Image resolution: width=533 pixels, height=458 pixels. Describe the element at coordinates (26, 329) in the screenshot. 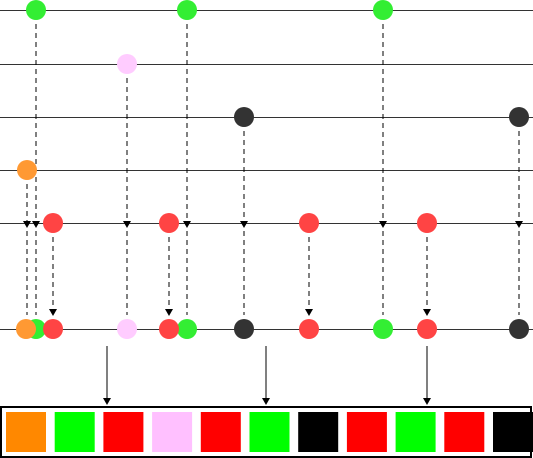

I see `merged-marble-orange` at that location.